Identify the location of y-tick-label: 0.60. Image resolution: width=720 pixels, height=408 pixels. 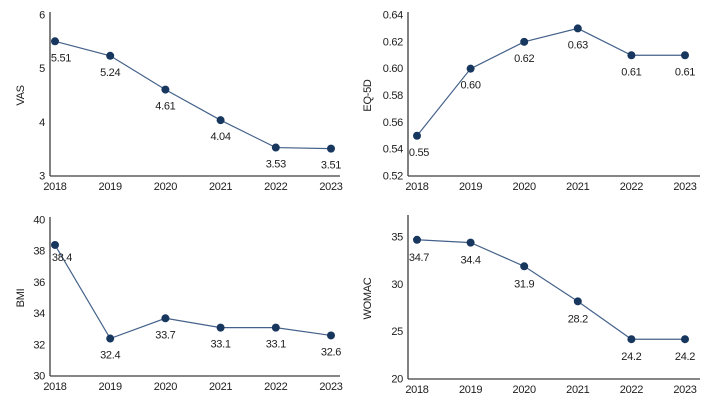
(393, 69).